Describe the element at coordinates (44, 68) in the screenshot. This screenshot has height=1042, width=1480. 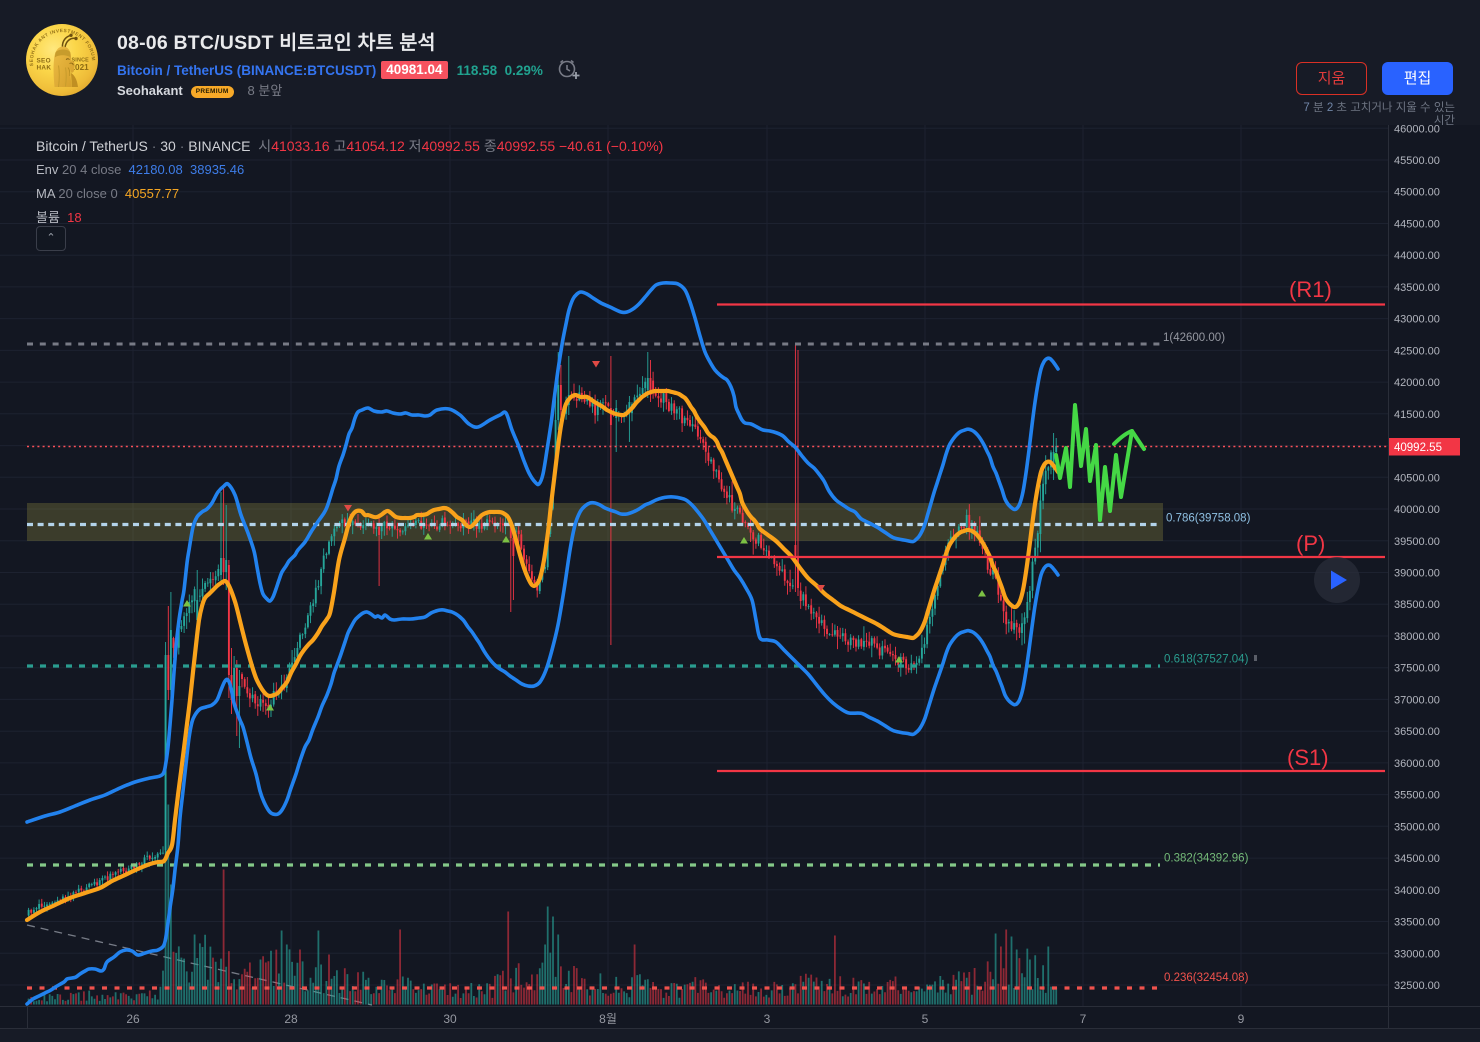
I see `svg-text: HAK` at that location.